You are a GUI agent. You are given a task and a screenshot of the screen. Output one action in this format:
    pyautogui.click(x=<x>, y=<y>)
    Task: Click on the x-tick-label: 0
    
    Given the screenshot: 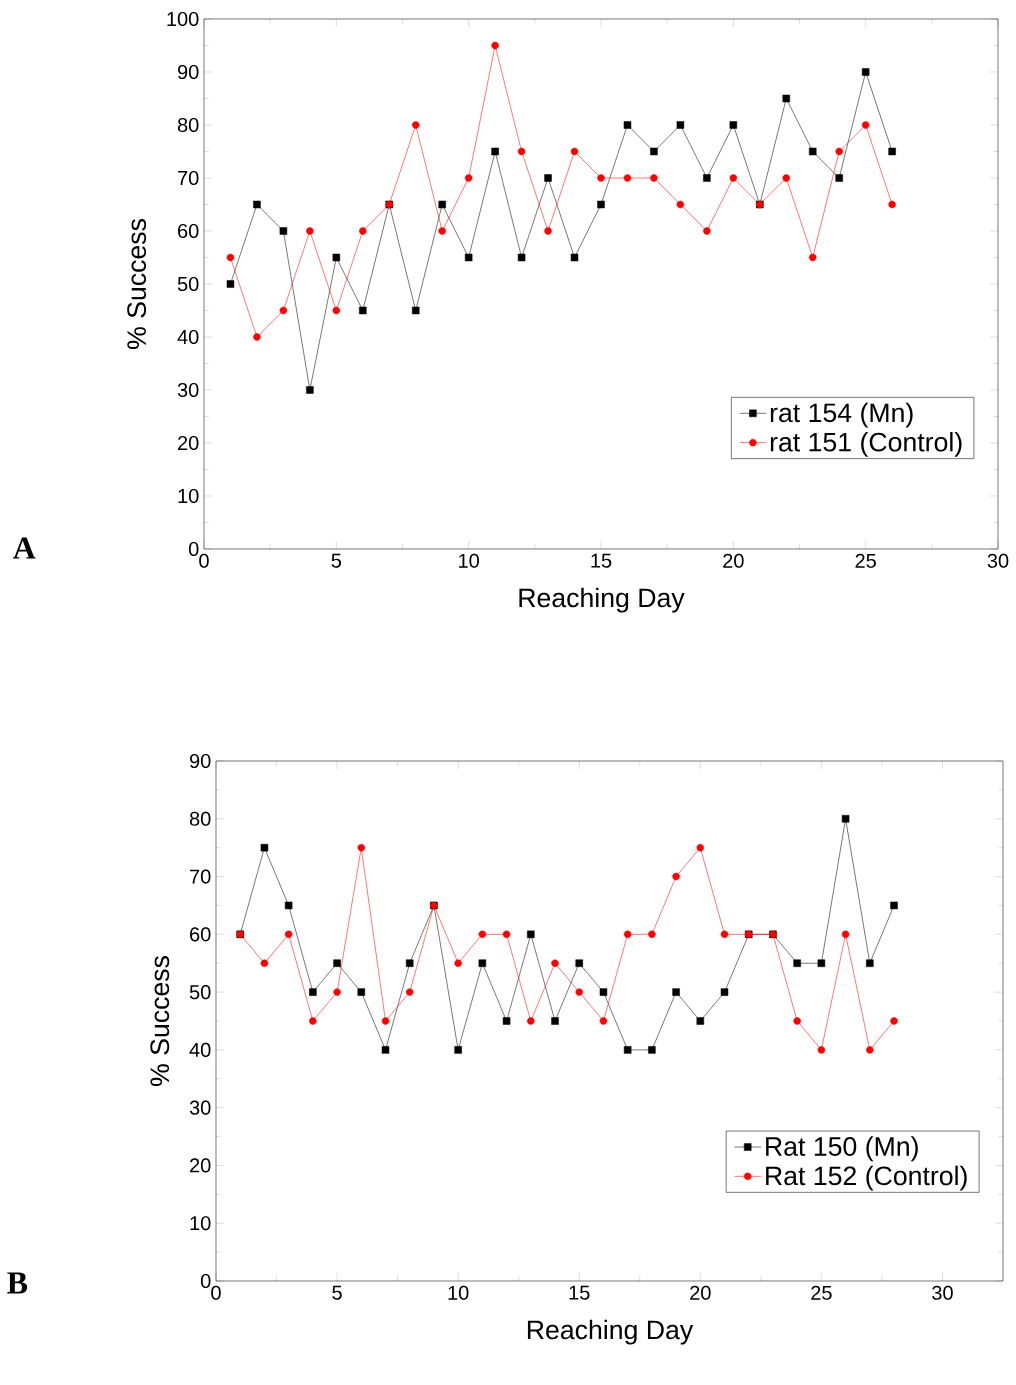 What is the action you would take?
    pyautogui.click(x=216, y=1292)
    